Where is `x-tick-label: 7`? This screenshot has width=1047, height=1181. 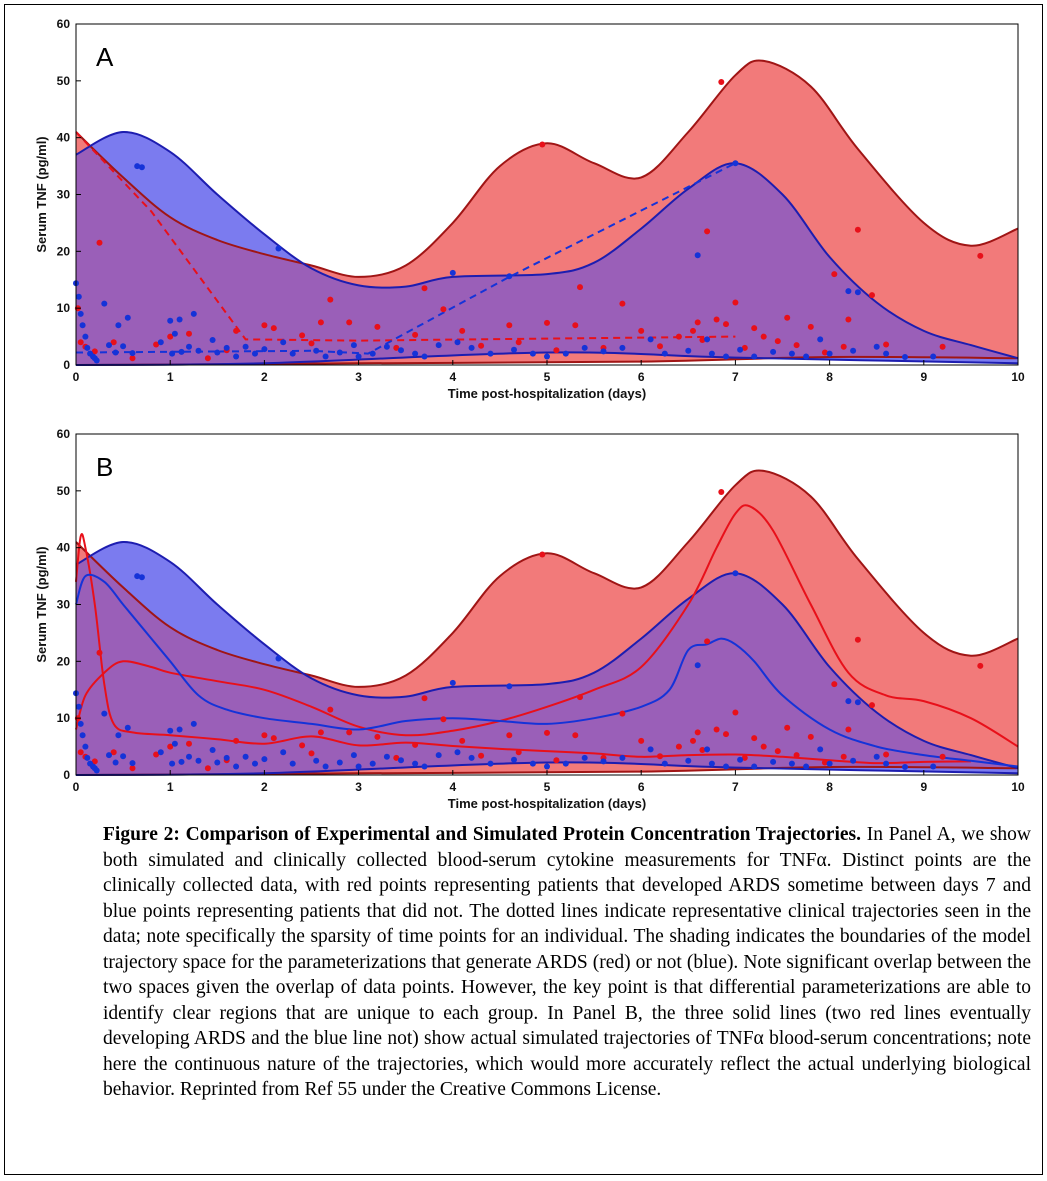 x-tick-label: 7 is located at coordinates (735, 787).